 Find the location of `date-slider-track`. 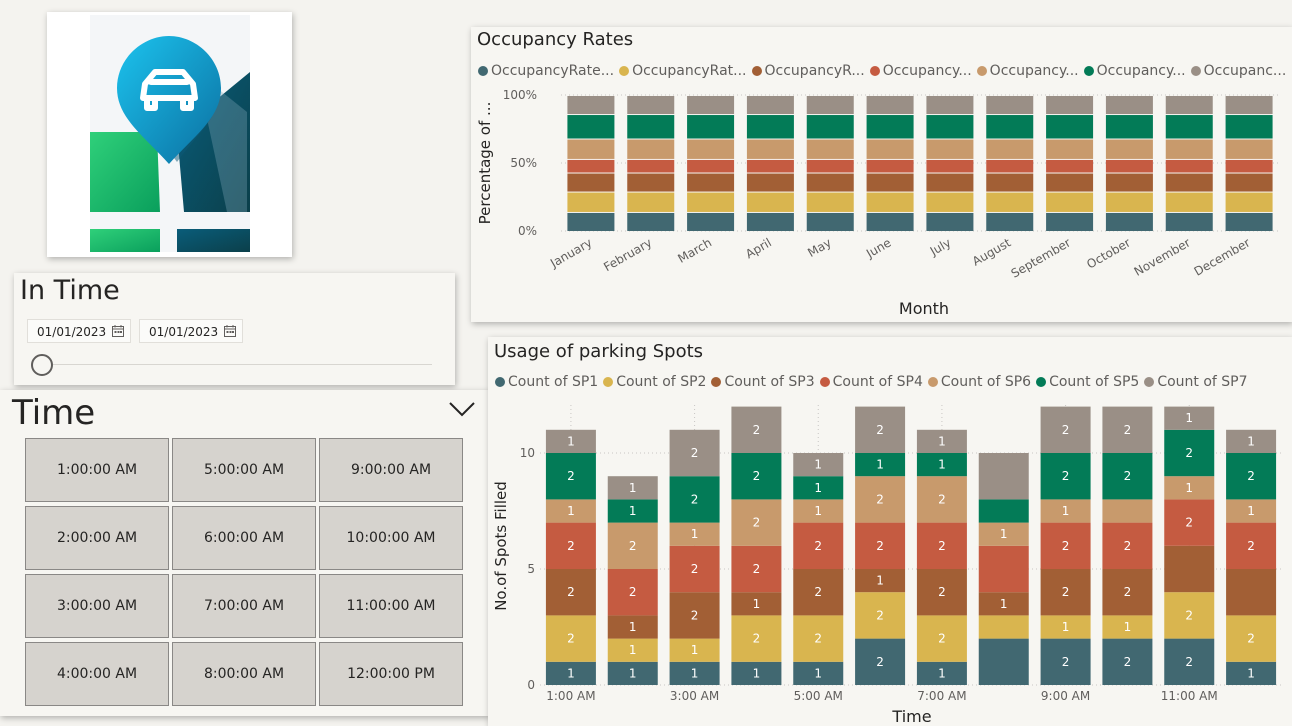

date-slider-track is located at coordinates (238, 364).